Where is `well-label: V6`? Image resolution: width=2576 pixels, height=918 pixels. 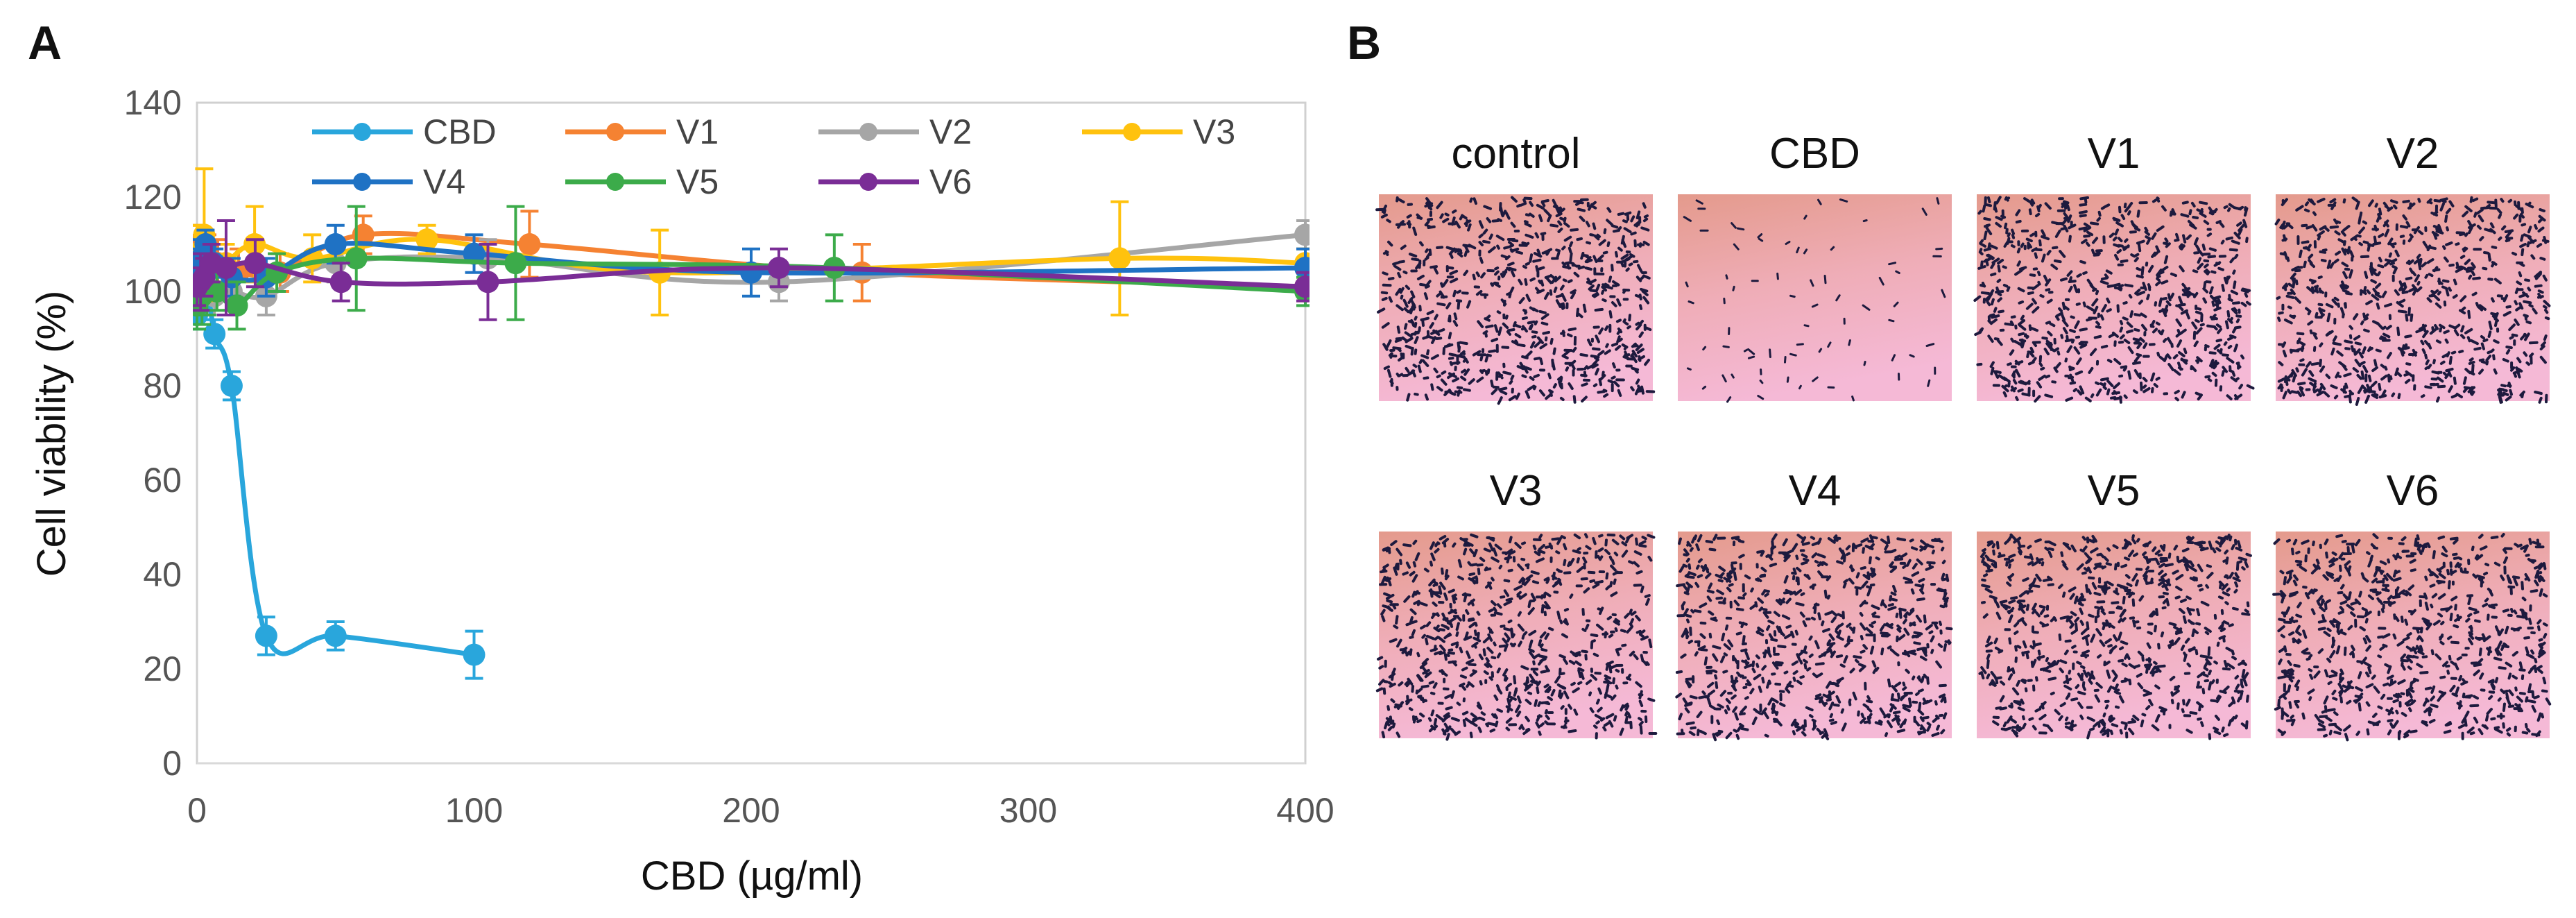
well-label: V6 is located at coordinates (2413, 491).